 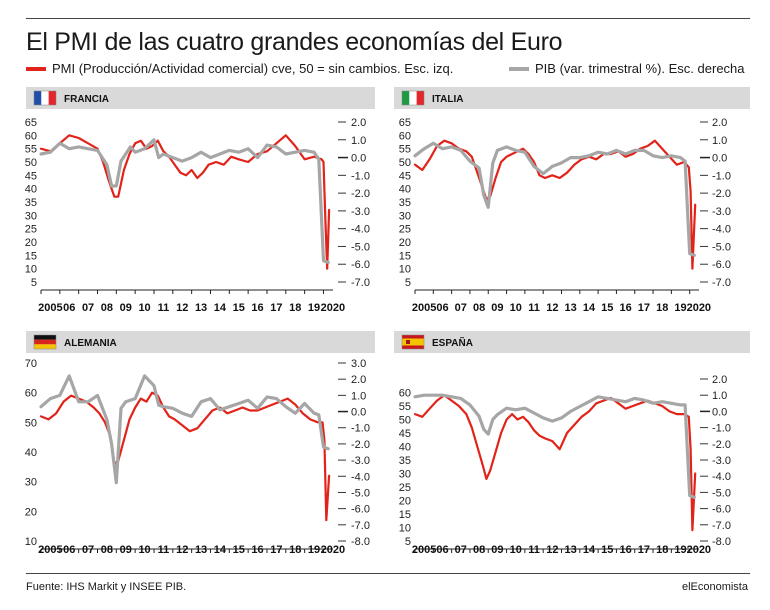 What do you see at coordinates (360, 212) in the screenshot?
I see `right-tick-label: -3.0` at bounding box center [360, 212].